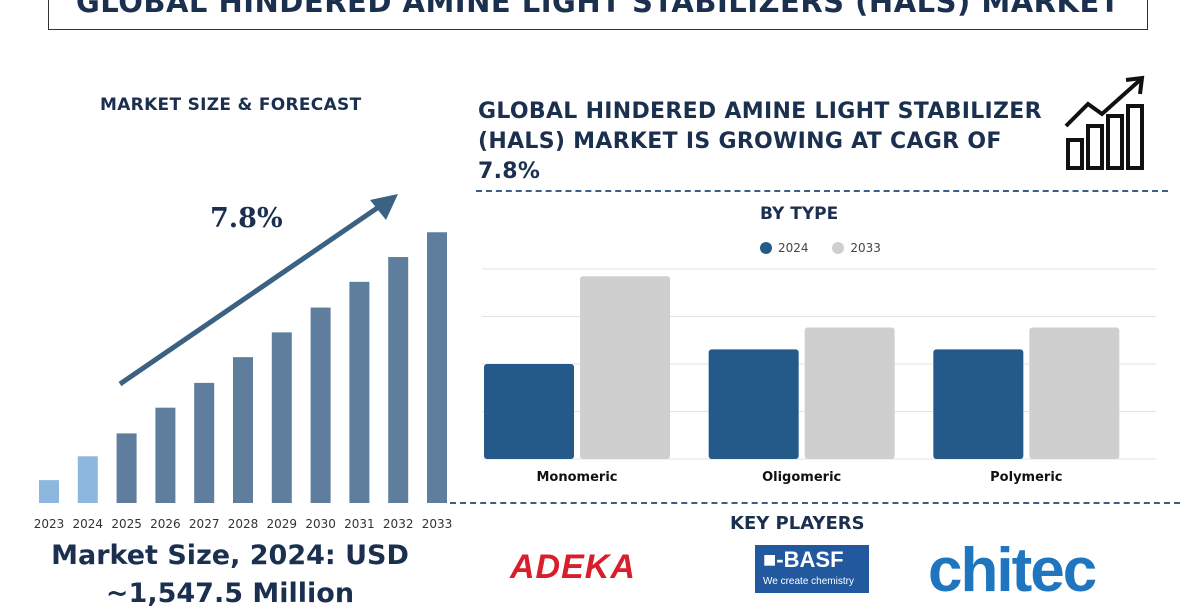 The height and width of the screenshot is (613, 1200). Describe the element at coordinates (282, 524) in the screenshot. I see `forecast-tick-label: 2029` at that location.